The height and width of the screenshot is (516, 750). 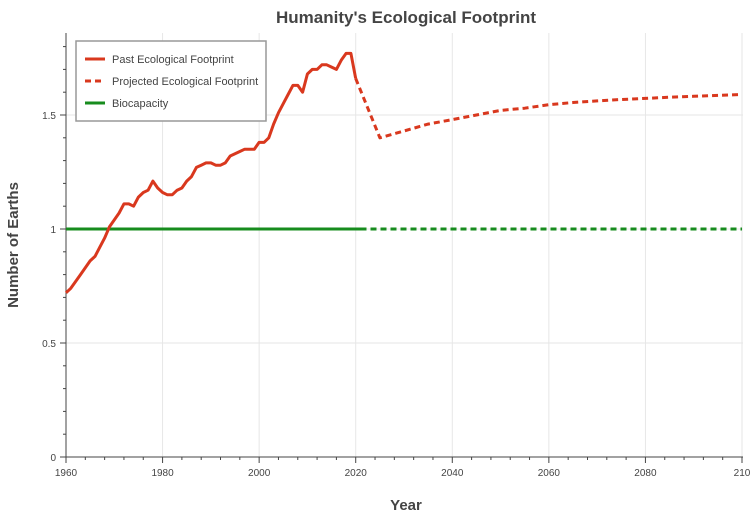 What do you see at coordinates (185, 82) in the screenshot?
I see `legend-label: Projected Ecological Footprint` at bounding box center [185, 82].